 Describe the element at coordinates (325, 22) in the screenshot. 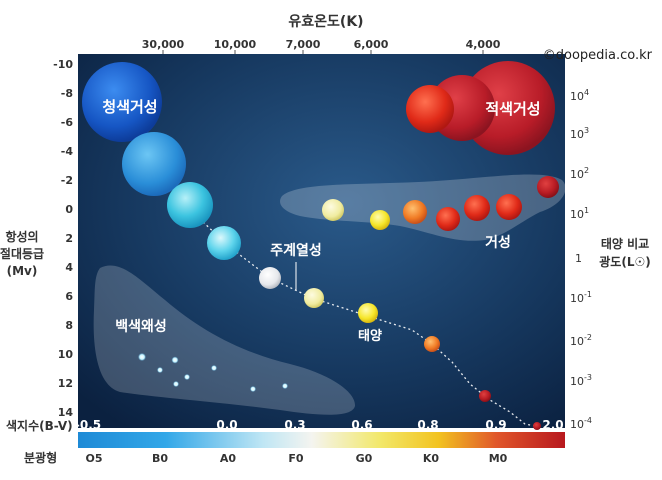

I see `top-axis-title: 유효온도(K)` at that location.